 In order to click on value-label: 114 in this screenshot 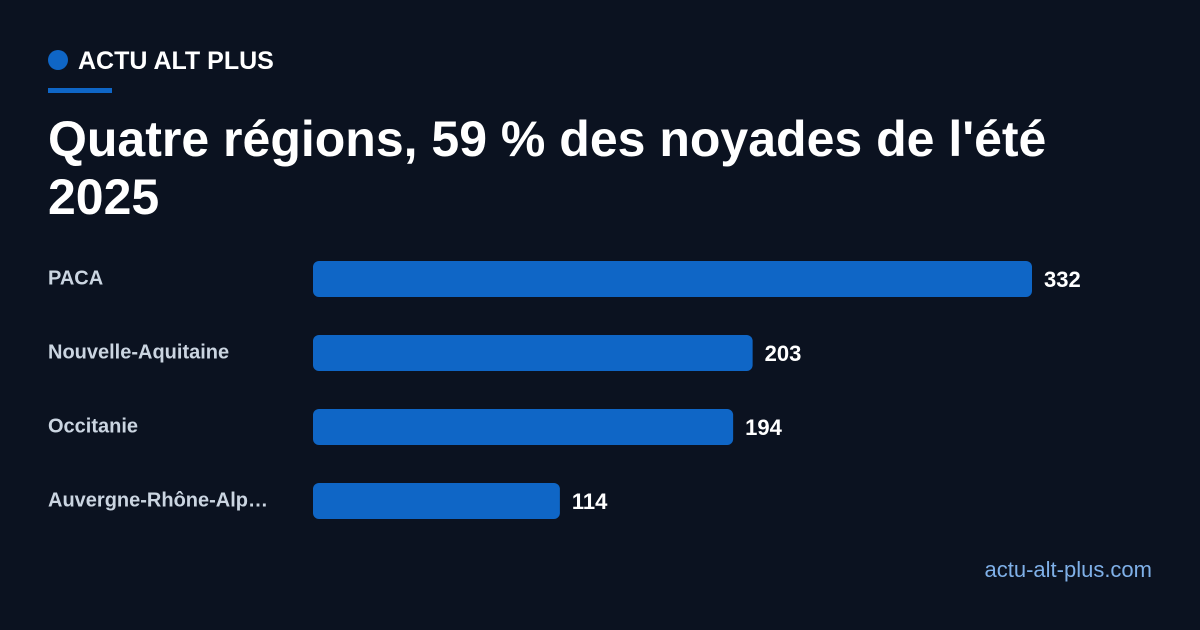, I will do `click(590, 501)`.